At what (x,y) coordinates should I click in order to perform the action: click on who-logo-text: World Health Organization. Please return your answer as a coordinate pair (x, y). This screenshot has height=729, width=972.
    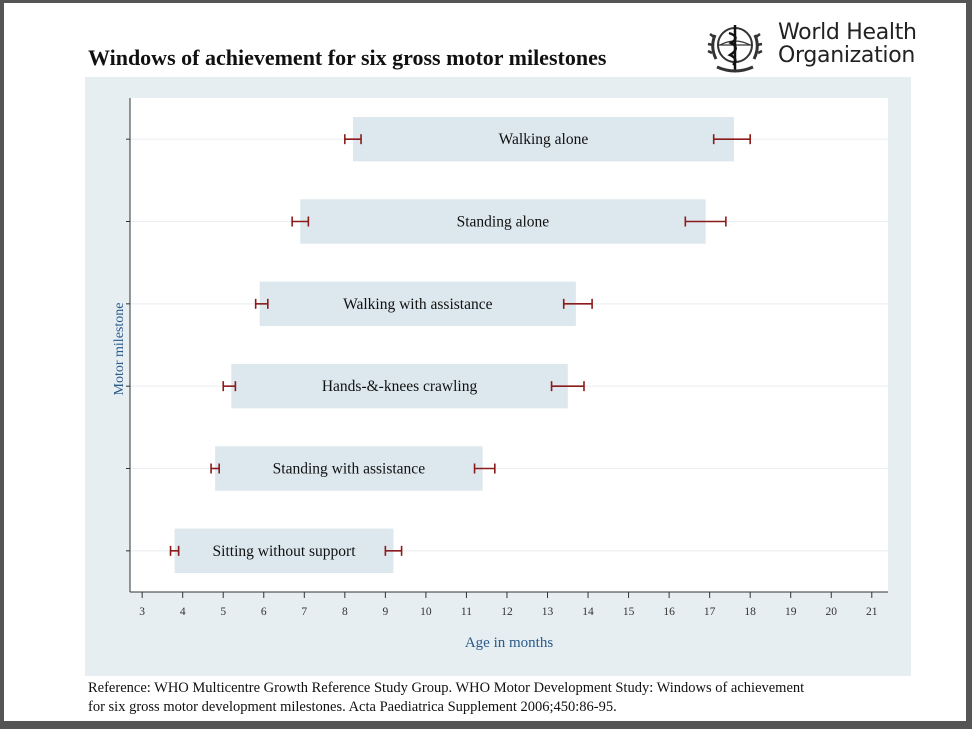
    Looking at the image, I should click on (847, 44).